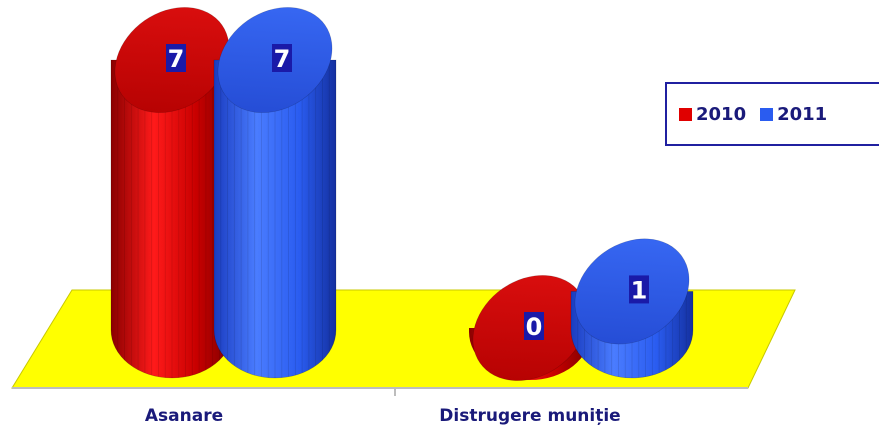 The height and width of the screenshot is (427, 879). Describe the element at coordinates (802, 114) in the screenshot. I see `legend-label-2011: 2011` at that location.